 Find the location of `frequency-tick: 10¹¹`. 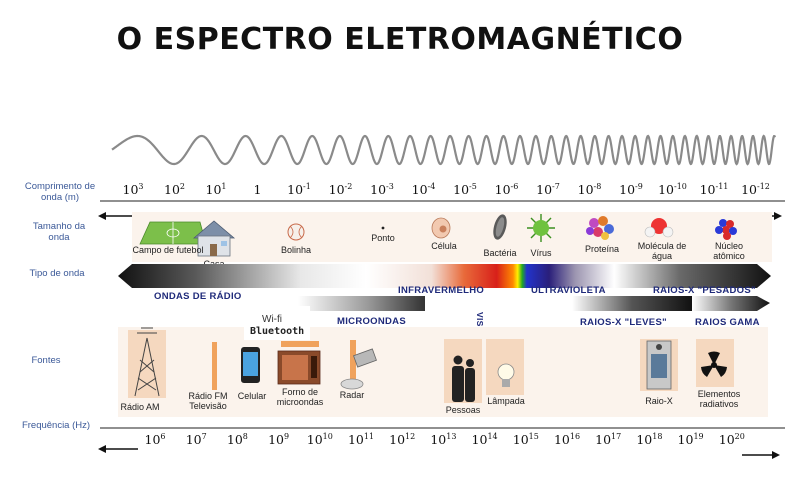

frequency-tick: 10¹¹ is located at coordinates (361, 439).